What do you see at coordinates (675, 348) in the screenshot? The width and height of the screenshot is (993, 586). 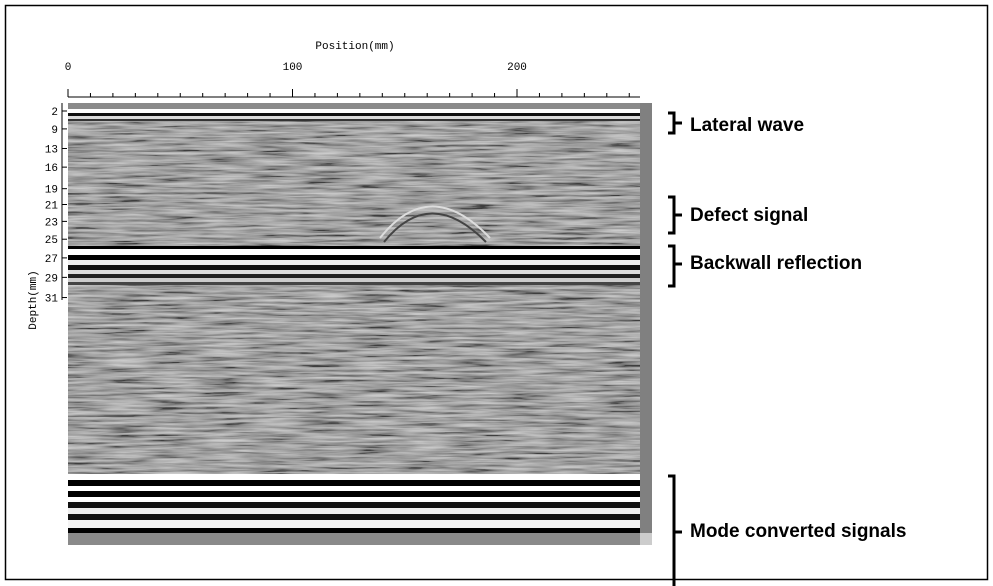 I see `braces` at bounding box center [675, 348].